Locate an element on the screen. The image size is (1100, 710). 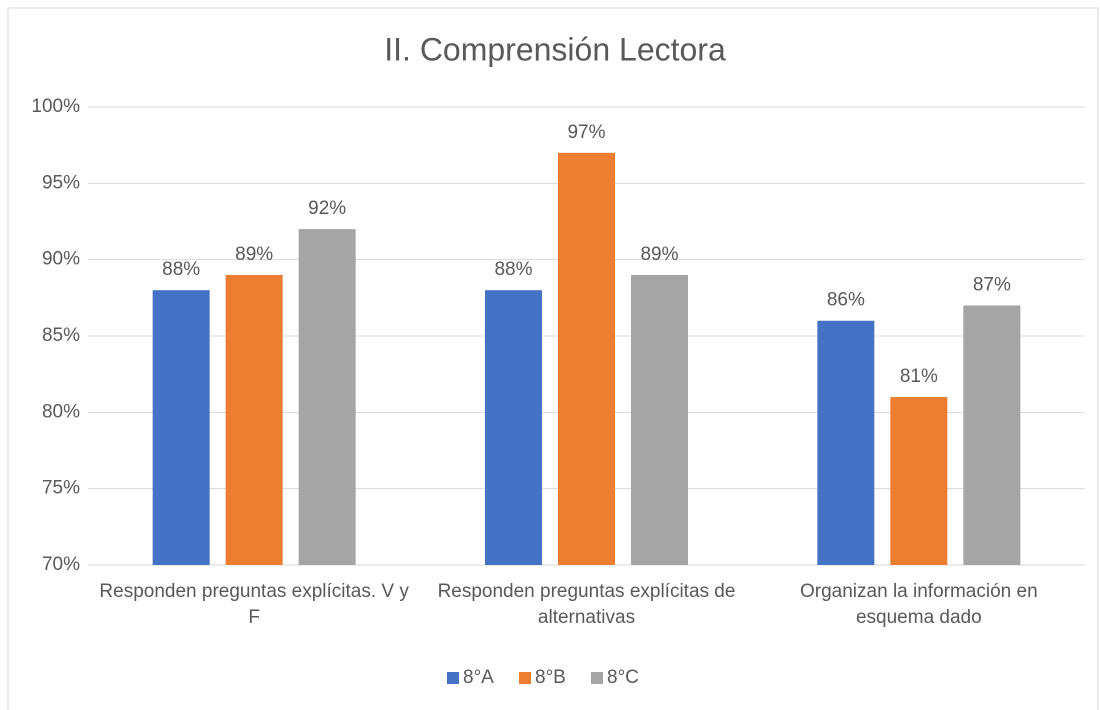
data-label: 86% is located at coordinates (846, 300).